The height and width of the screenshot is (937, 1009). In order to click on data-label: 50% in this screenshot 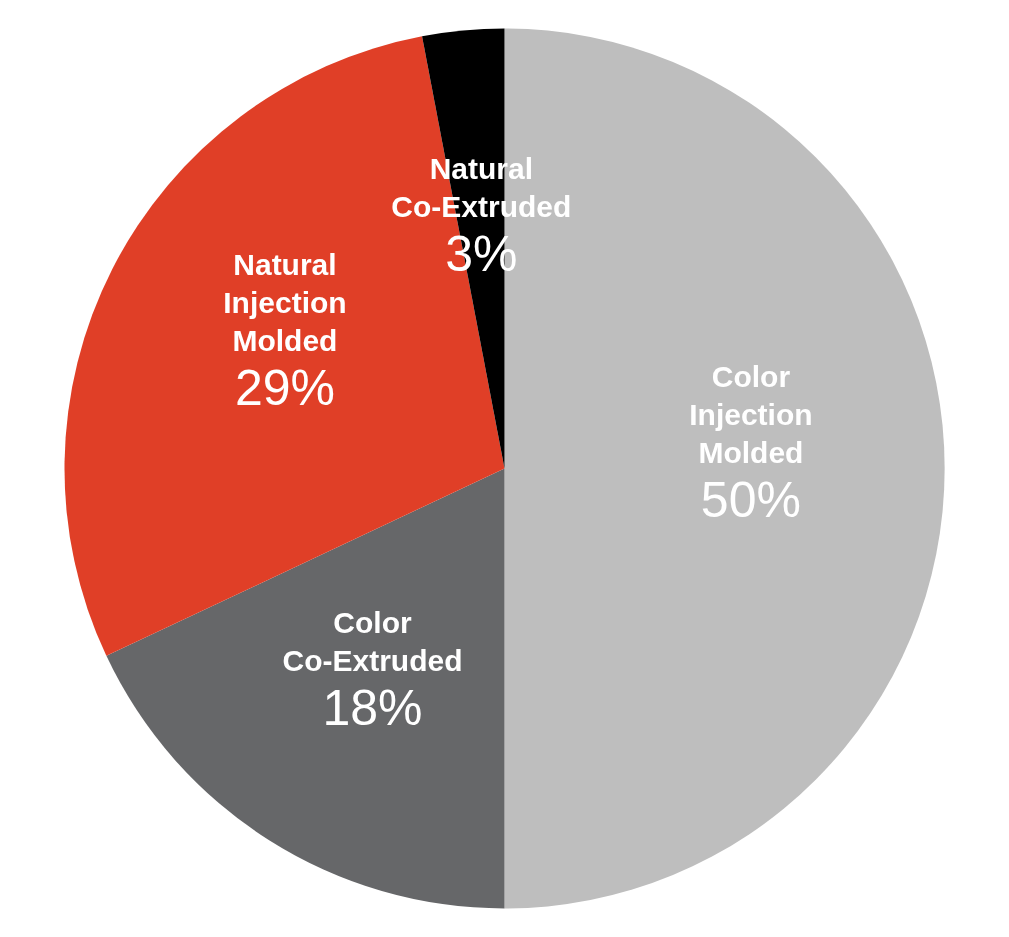, I will do `click(750, 499)`.